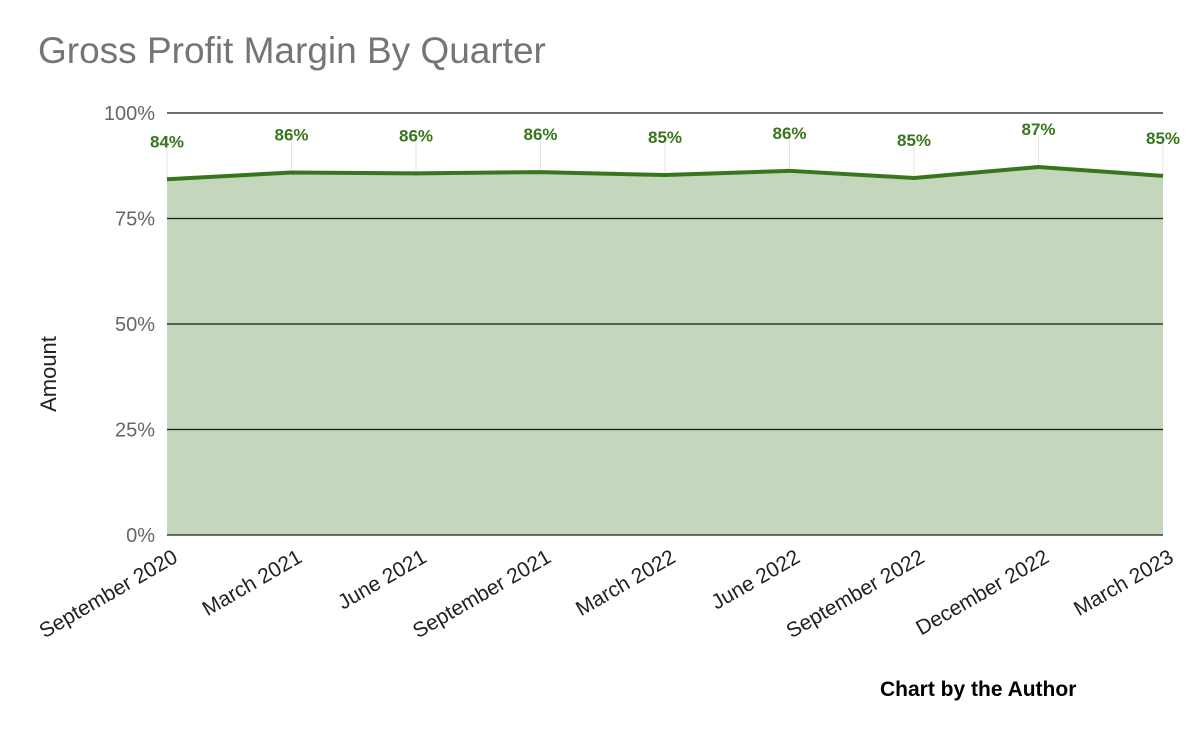  I want to click on y-tick-label: 0%, so click(140, 536).